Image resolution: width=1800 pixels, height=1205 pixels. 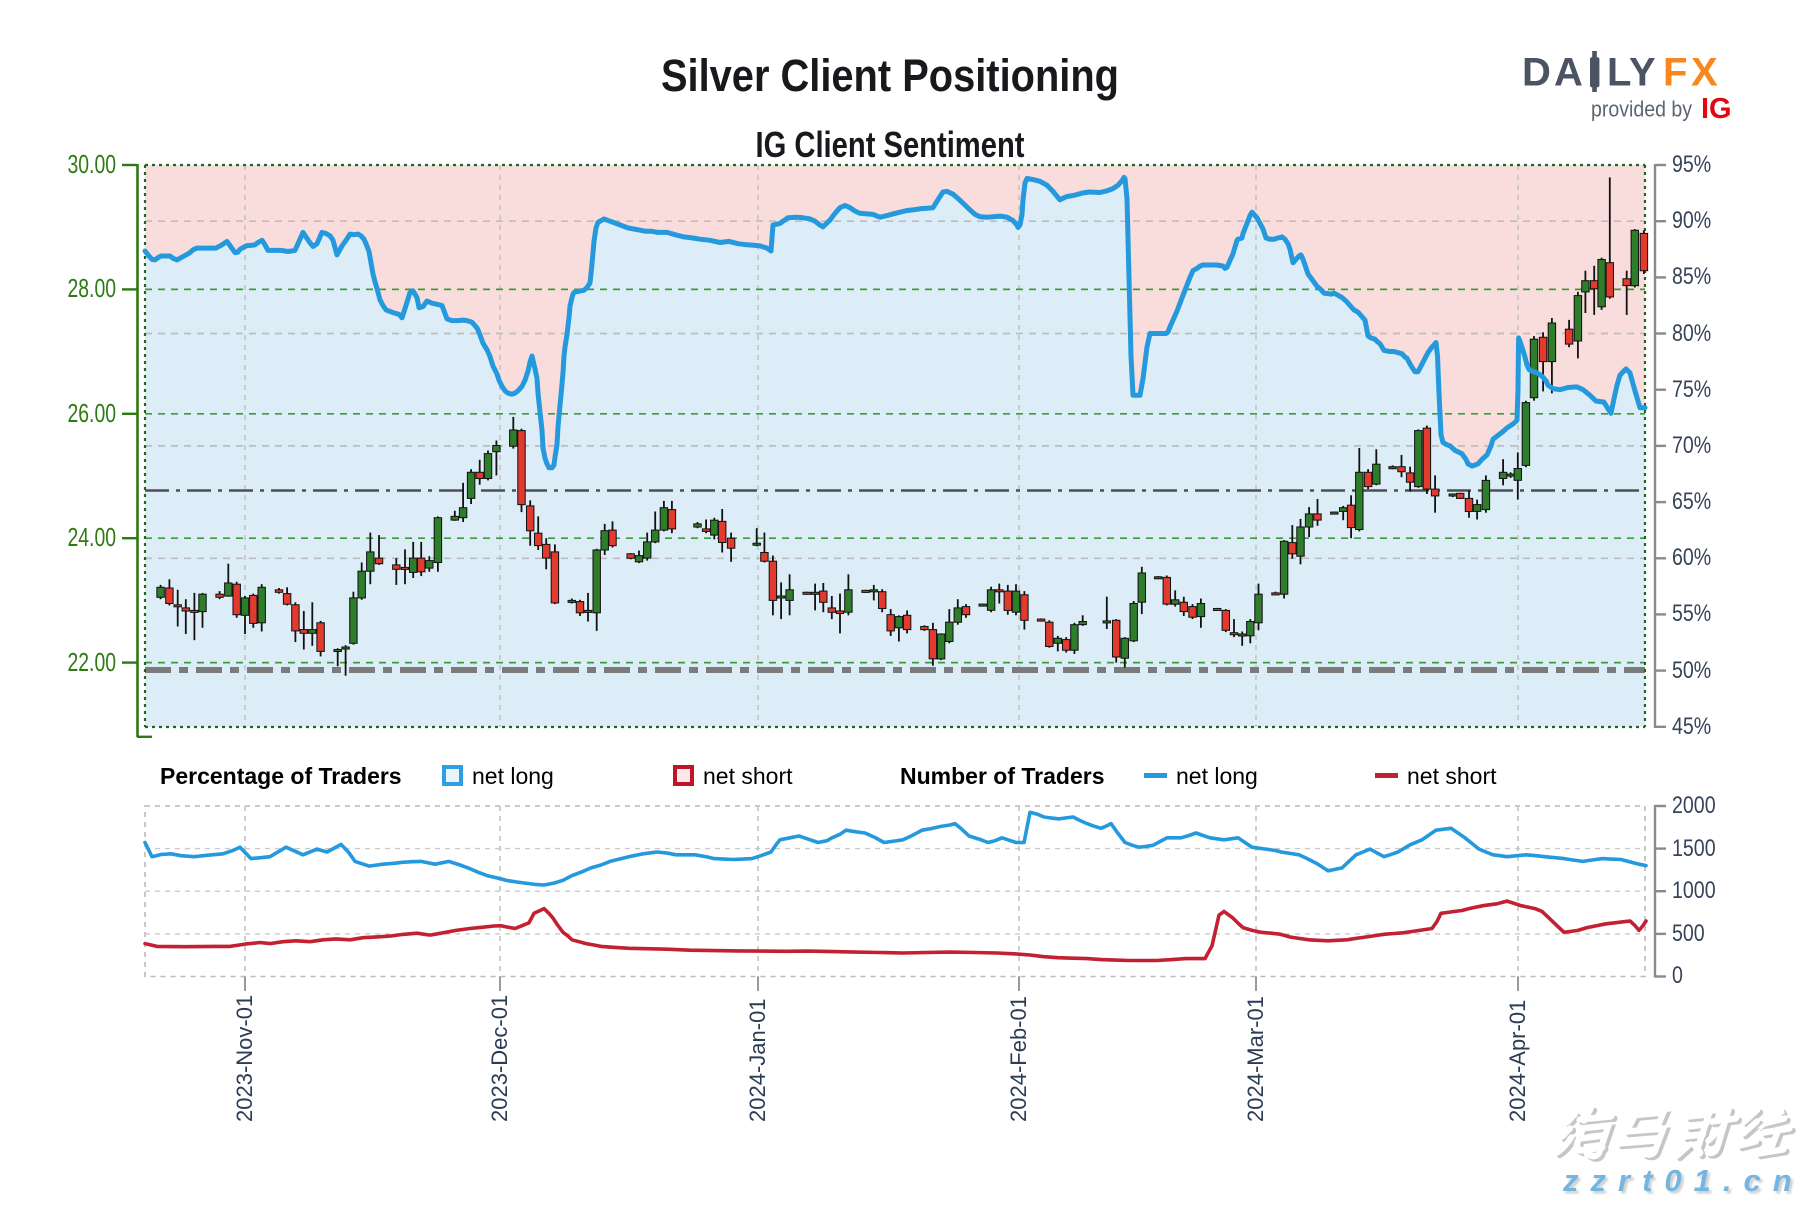 What do you see at coordinates (1536, 72) in the screenshot?
I see `svg-text: D` at bounding box center [1536, 72].